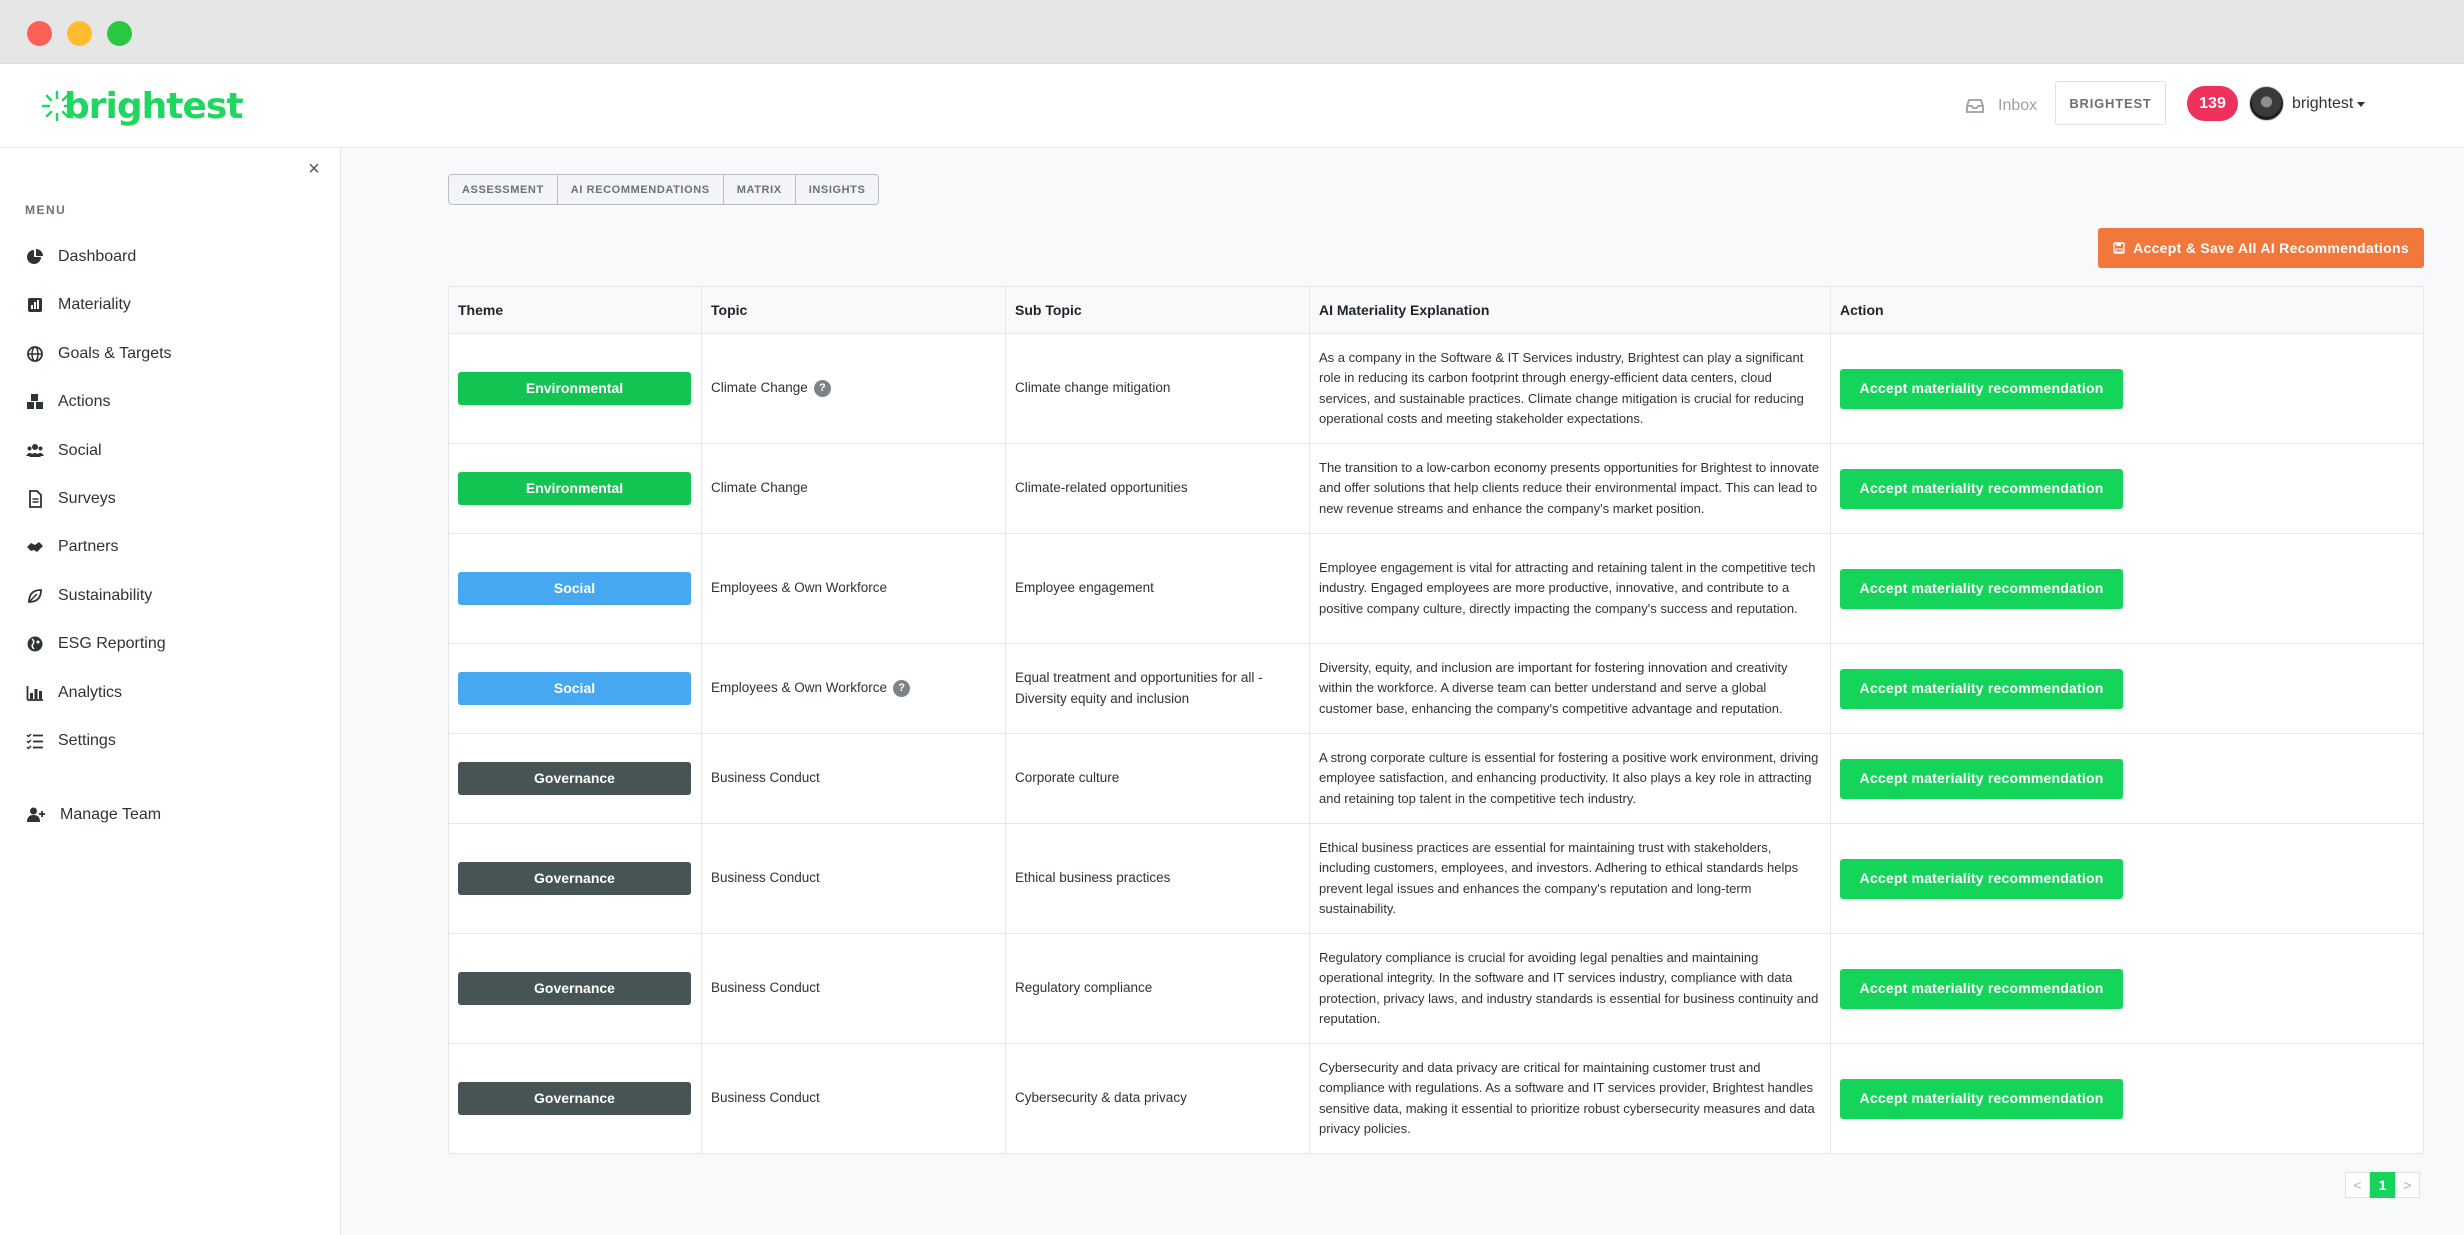 The height and width of the screenshot is (1235, 2464). Describe the element at coordinates (71, 741) in the screenshot. I see `sidebar-item-settings: Settings` at that location.